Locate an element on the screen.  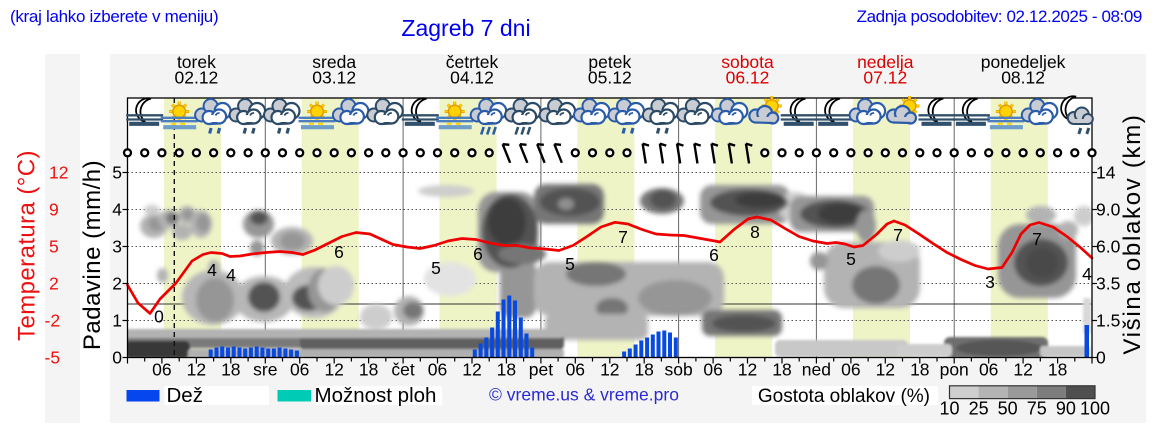
svg-text: 02.12 is located at coordinates (197, 78).